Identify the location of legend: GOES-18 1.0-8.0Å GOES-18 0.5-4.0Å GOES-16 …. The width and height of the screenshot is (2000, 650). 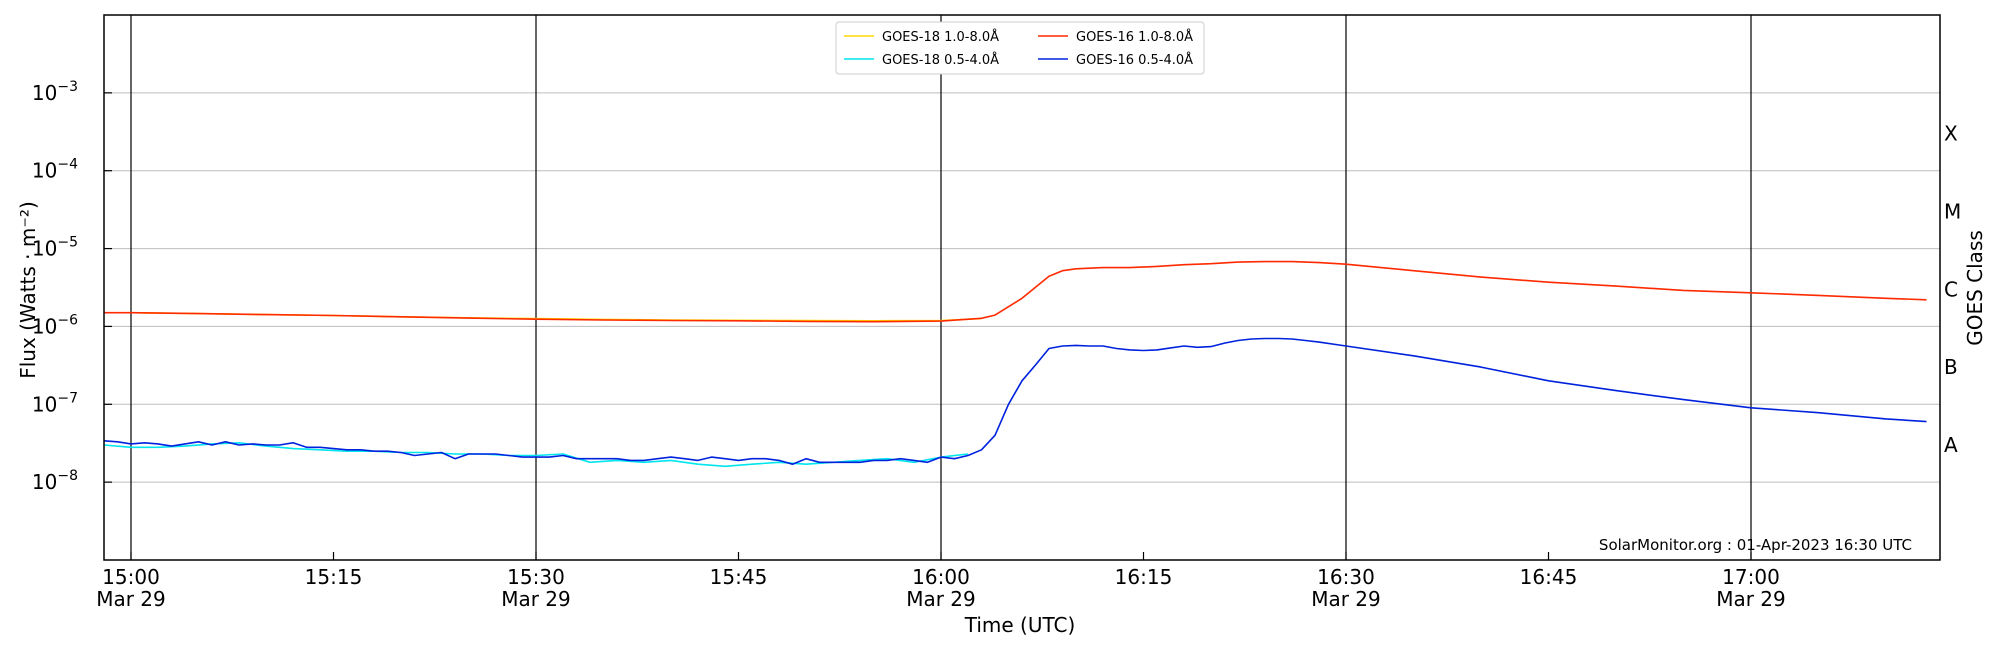
(1020, 48).